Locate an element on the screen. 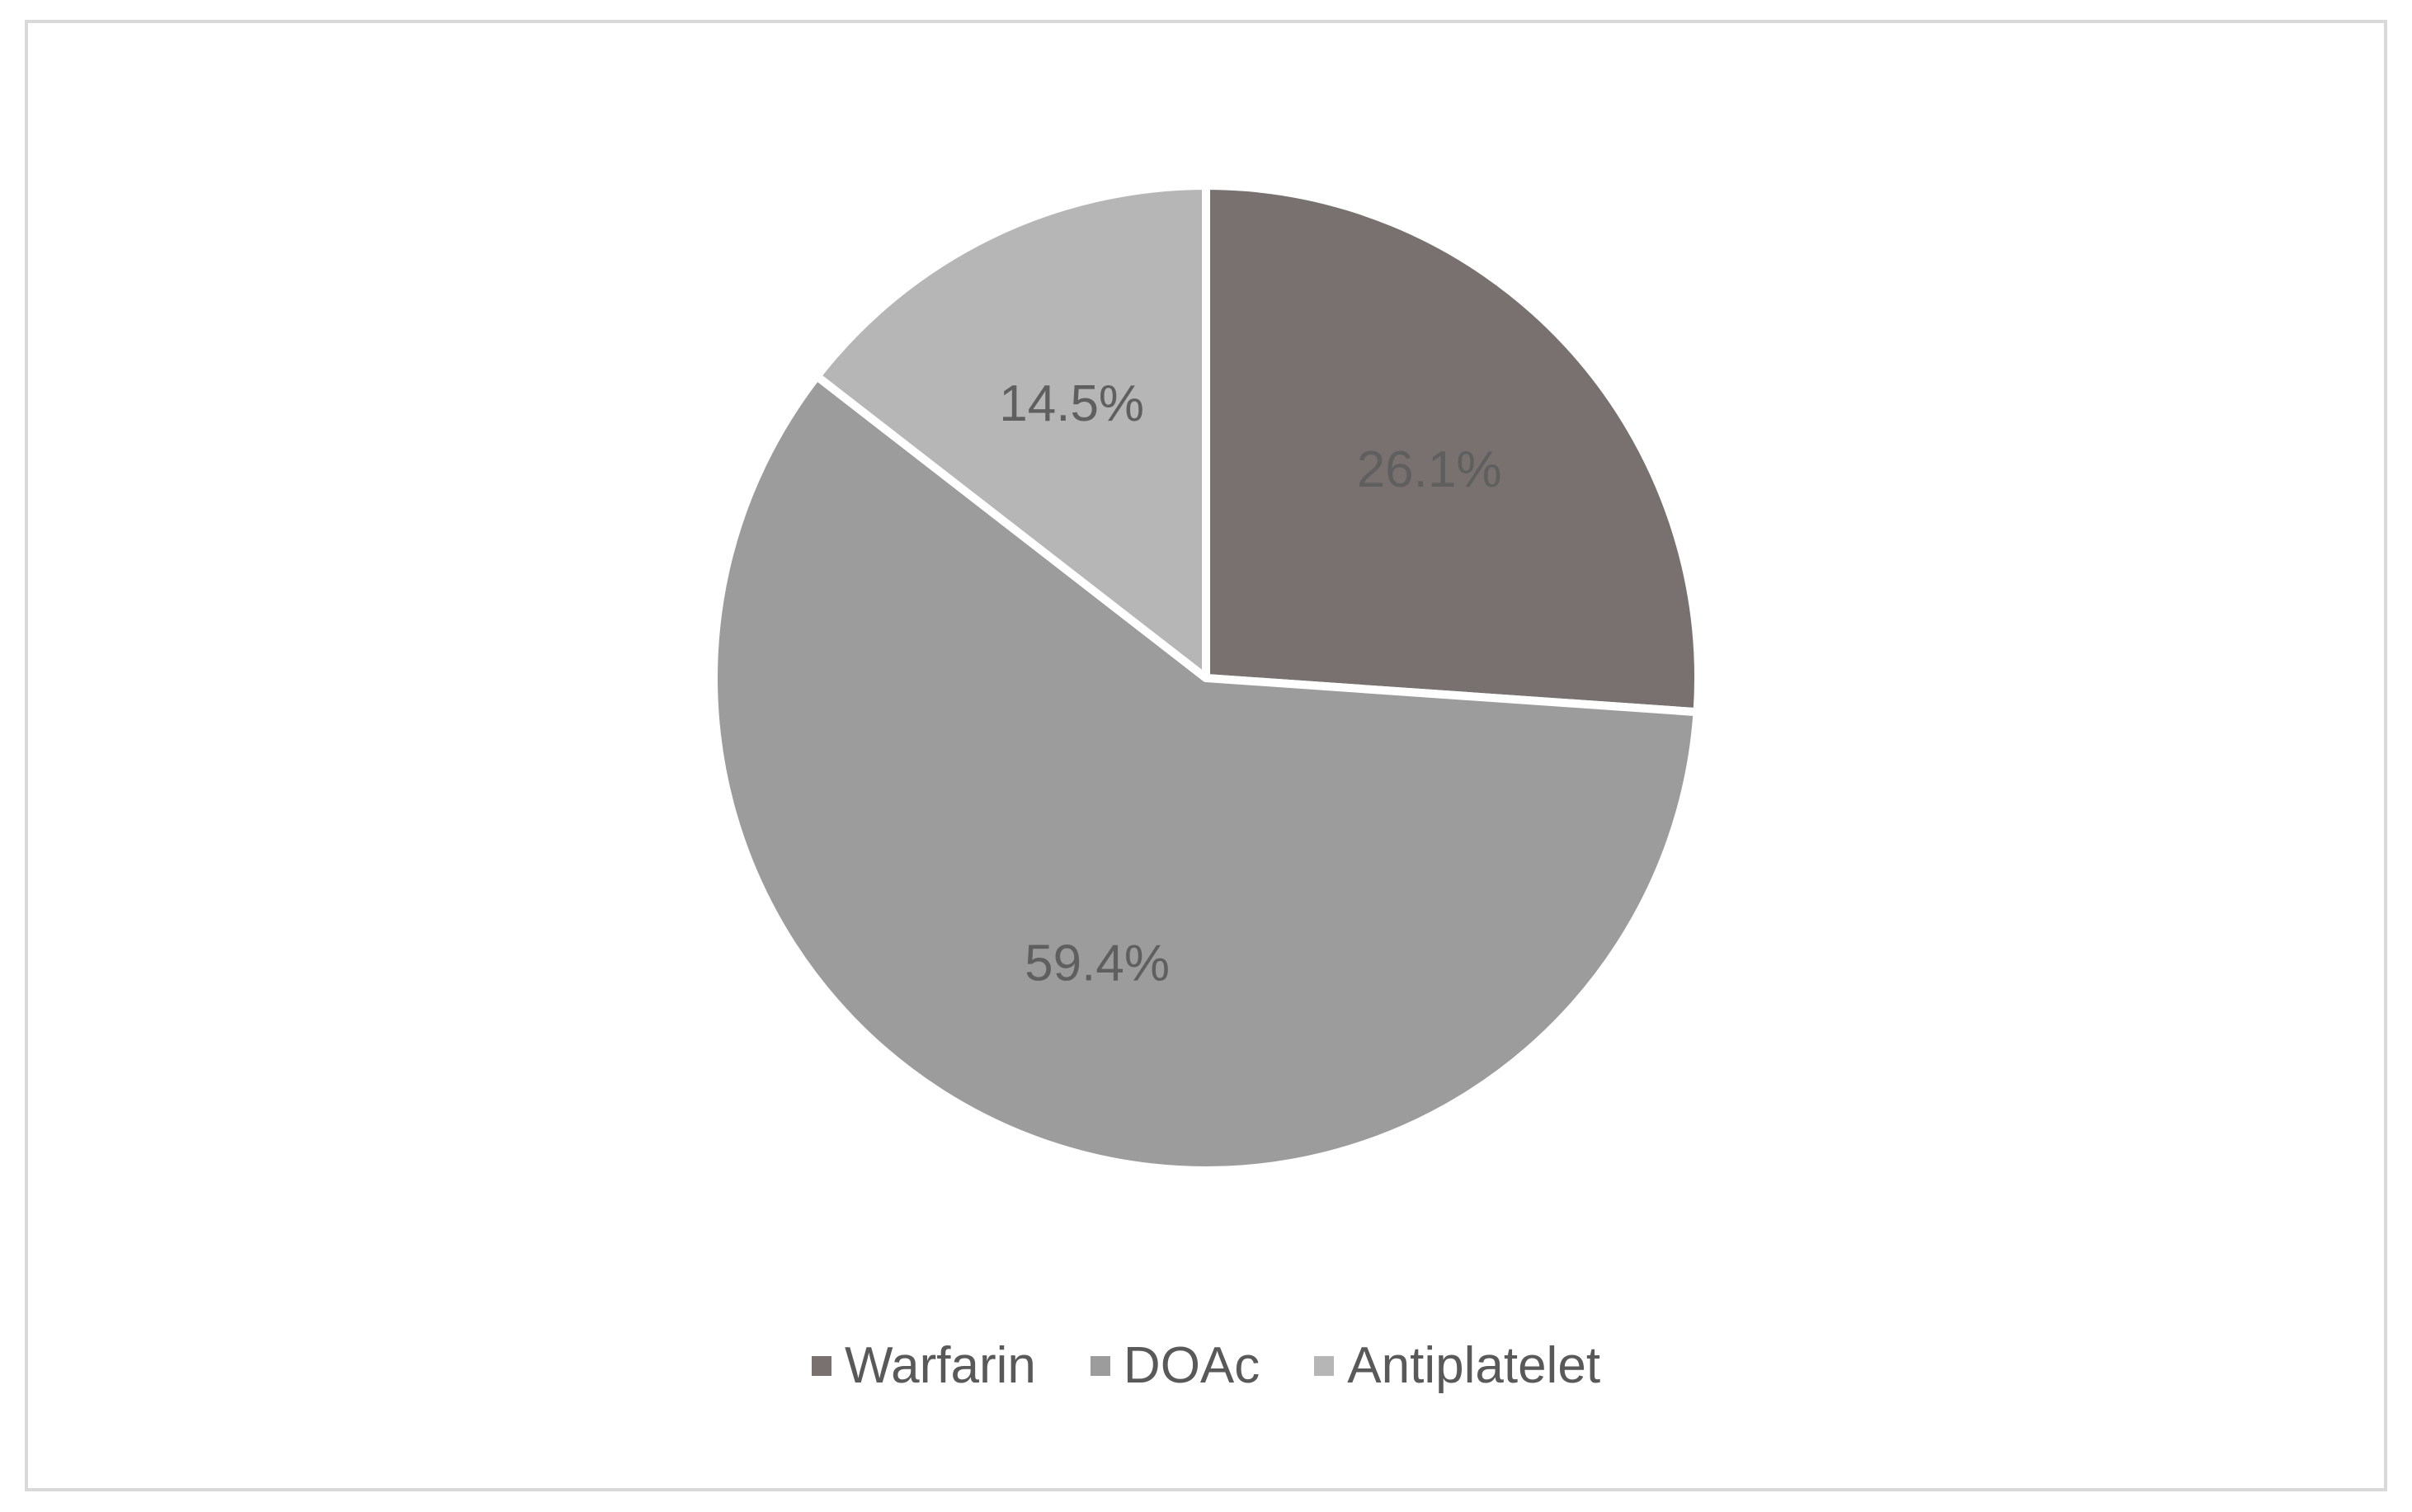  legend-item-warfarin: Warfarin is located at coordinates (923, 1365).